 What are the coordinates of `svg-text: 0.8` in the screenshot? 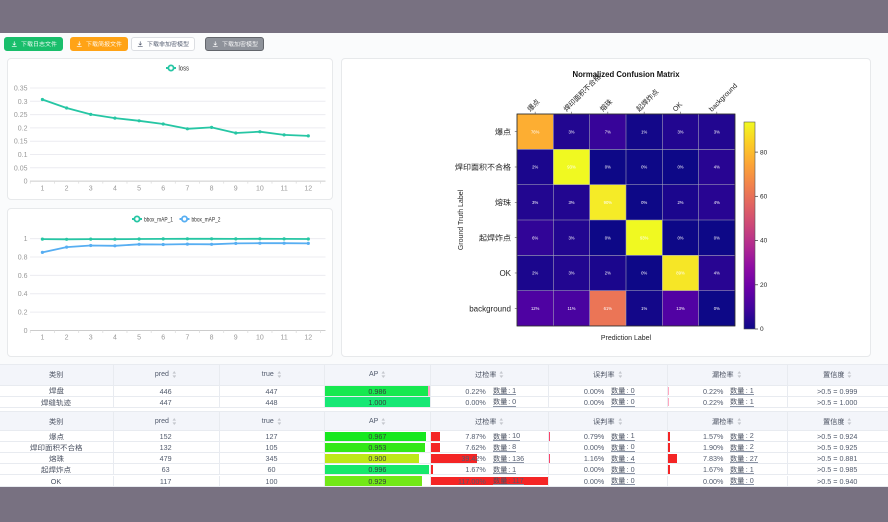 It's located at (23, 258).